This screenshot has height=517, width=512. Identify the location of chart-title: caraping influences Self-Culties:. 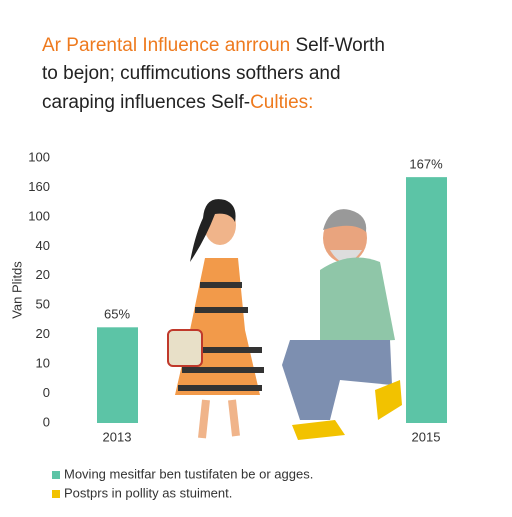
(177, 102).